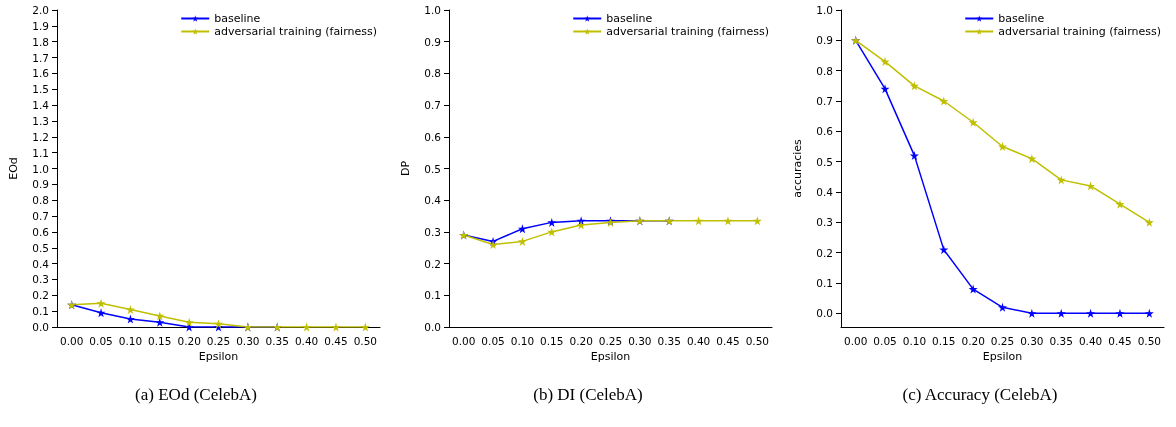 Image resolution: width=1176 pixels, height=427 pixels. Describe the element at coordinates (40, 136) in the screenshot. I see `y-tick-label: 1.2` at that location.